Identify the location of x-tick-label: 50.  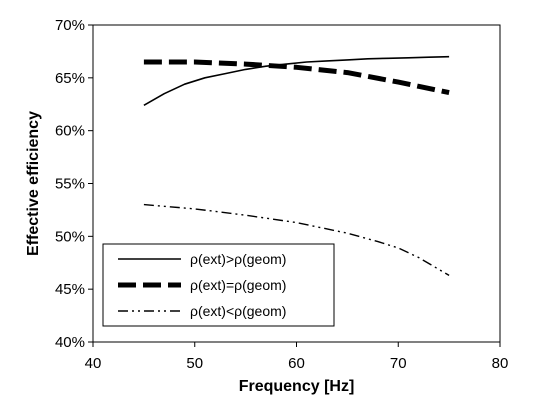
(194, 363).